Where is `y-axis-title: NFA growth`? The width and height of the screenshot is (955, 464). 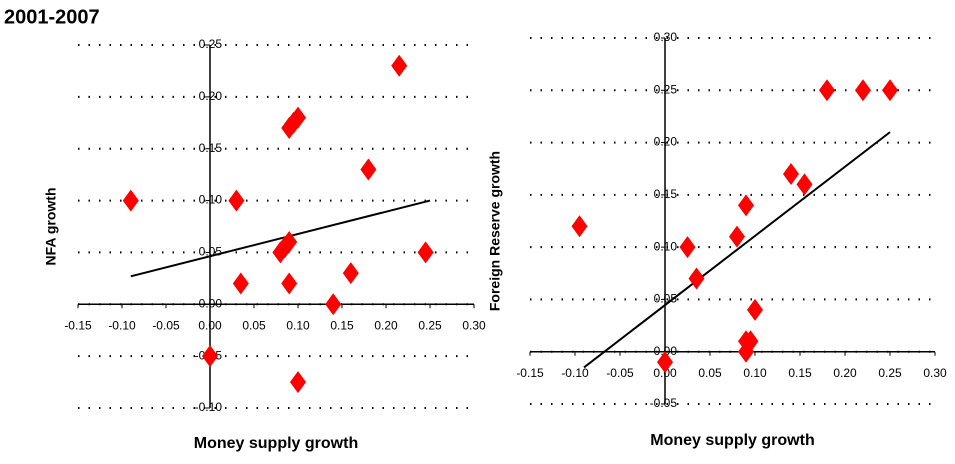 y-axis-title: NFA growth is located at coordinates (51, 226).